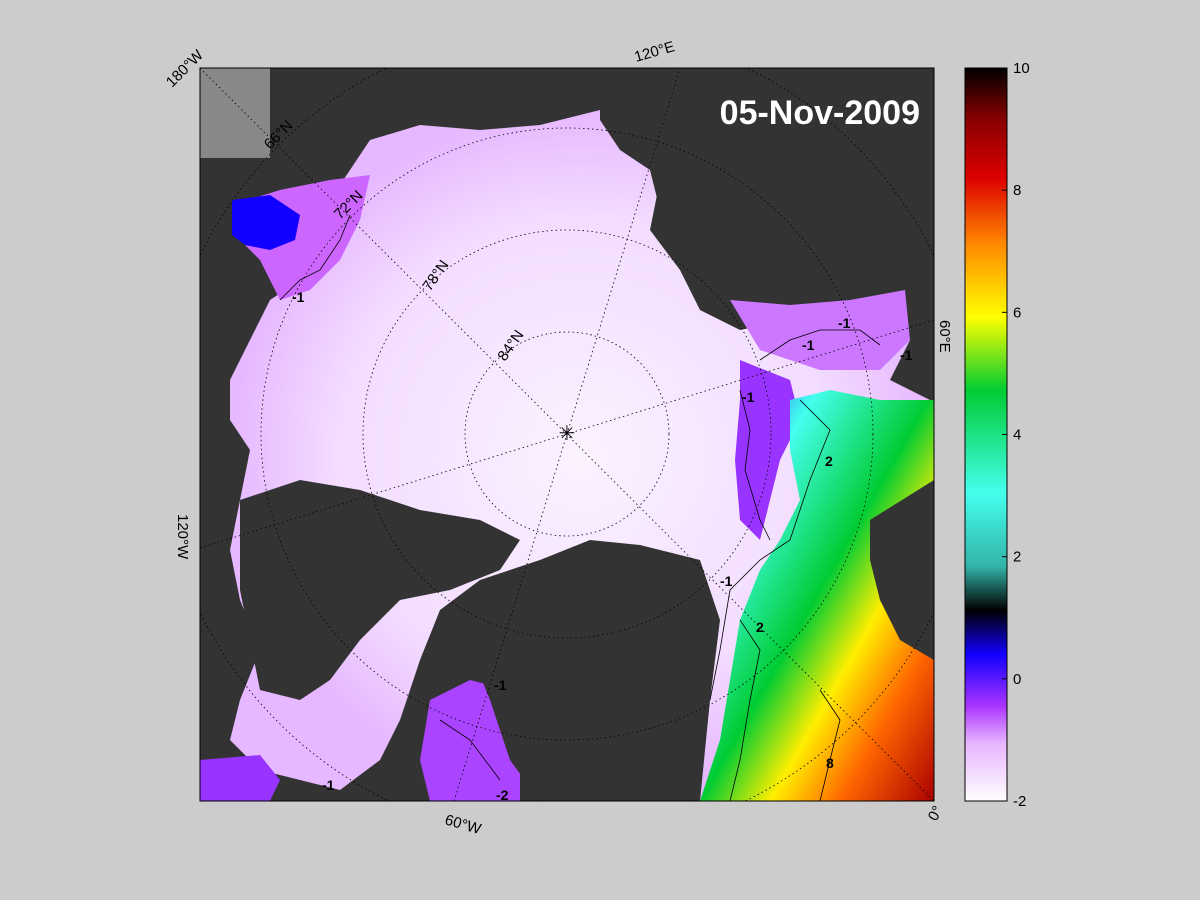  I want to click on scandinavia-landmass, so click(902, 570).